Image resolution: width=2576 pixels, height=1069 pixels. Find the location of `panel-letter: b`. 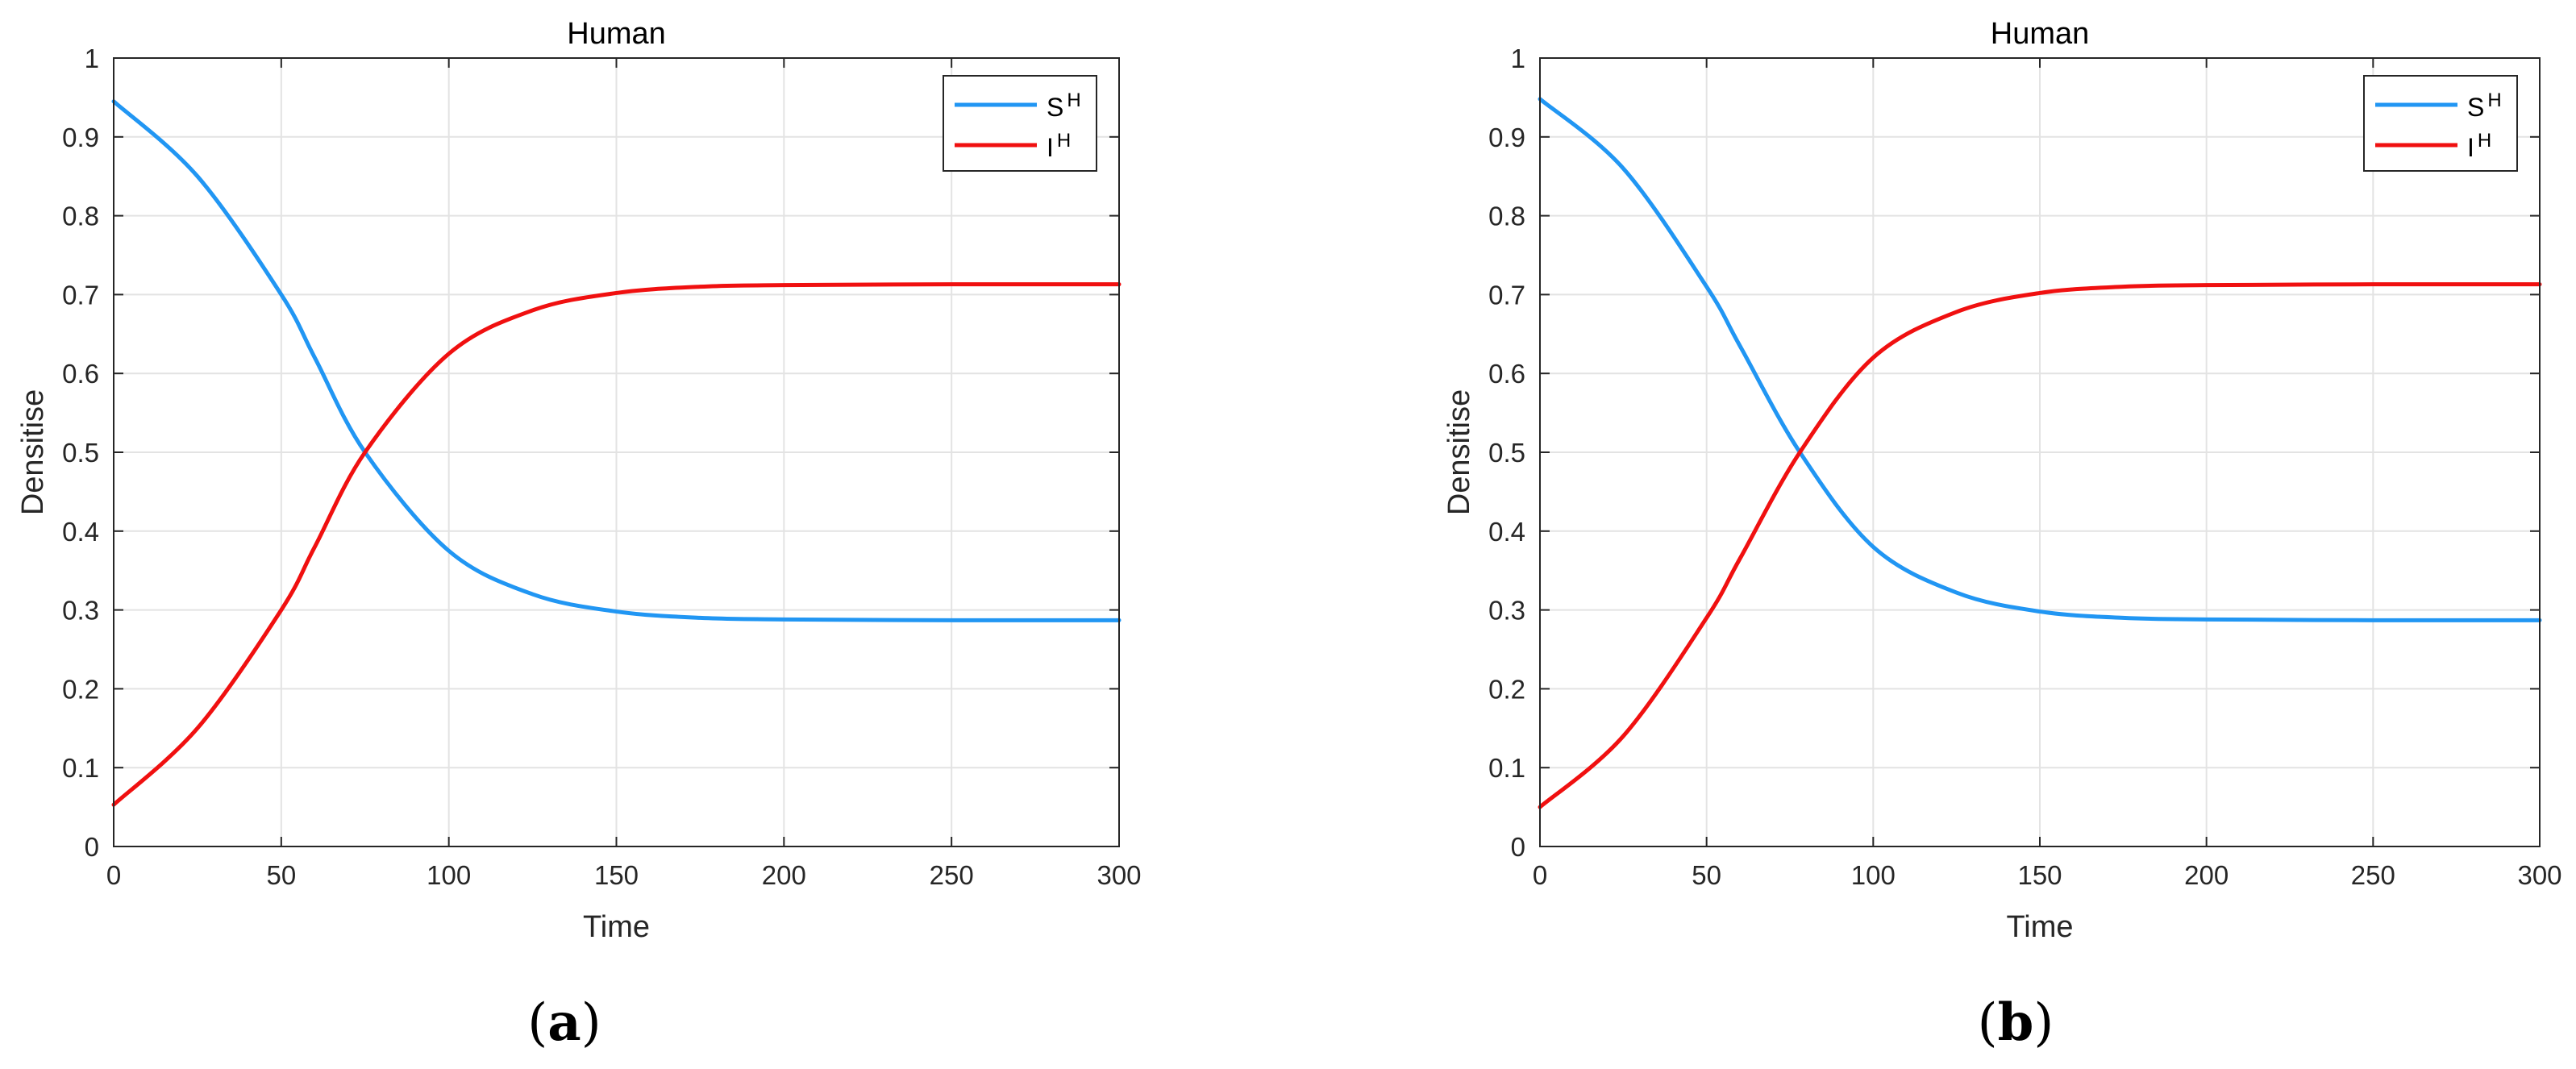

panel-letter: b is located at coordinates (2016, 1022).